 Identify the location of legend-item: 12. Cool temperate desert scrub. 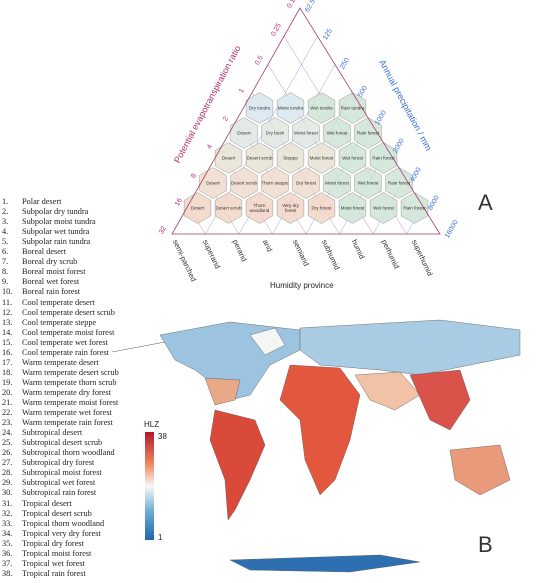
(58, 313).